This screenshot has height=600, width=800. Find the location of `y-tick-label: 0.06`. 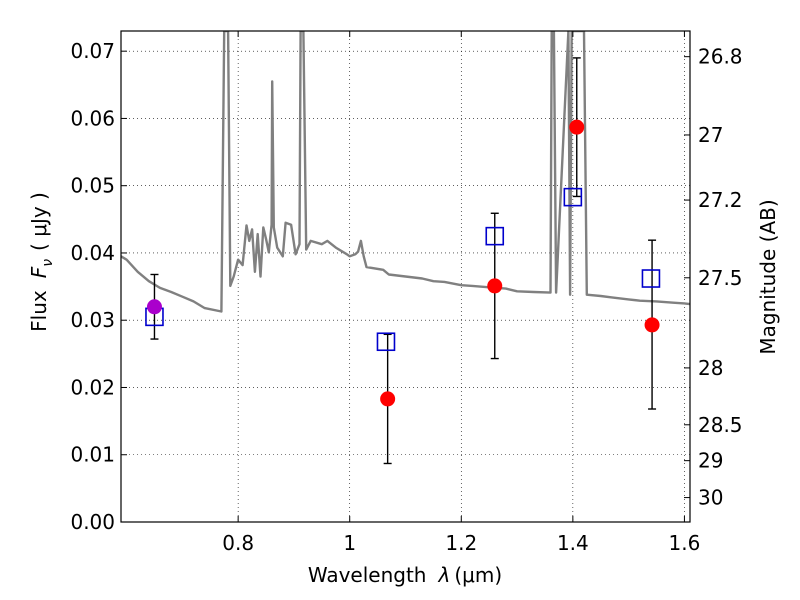

y-tick-label: 0.06 is located at coordinates (92, 118).